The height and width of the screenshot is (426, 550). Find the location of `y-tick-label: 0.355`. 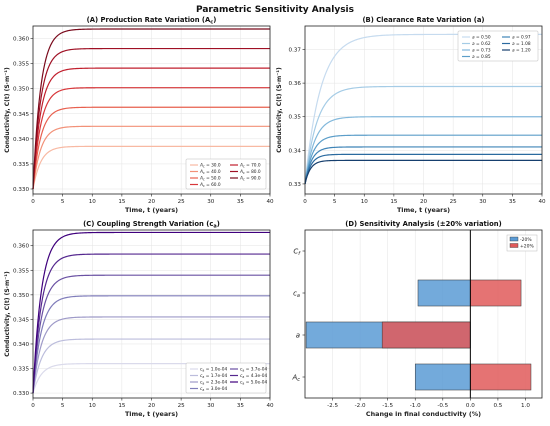

y-tick-label: 0.355 is located at coordinates (21, 271).